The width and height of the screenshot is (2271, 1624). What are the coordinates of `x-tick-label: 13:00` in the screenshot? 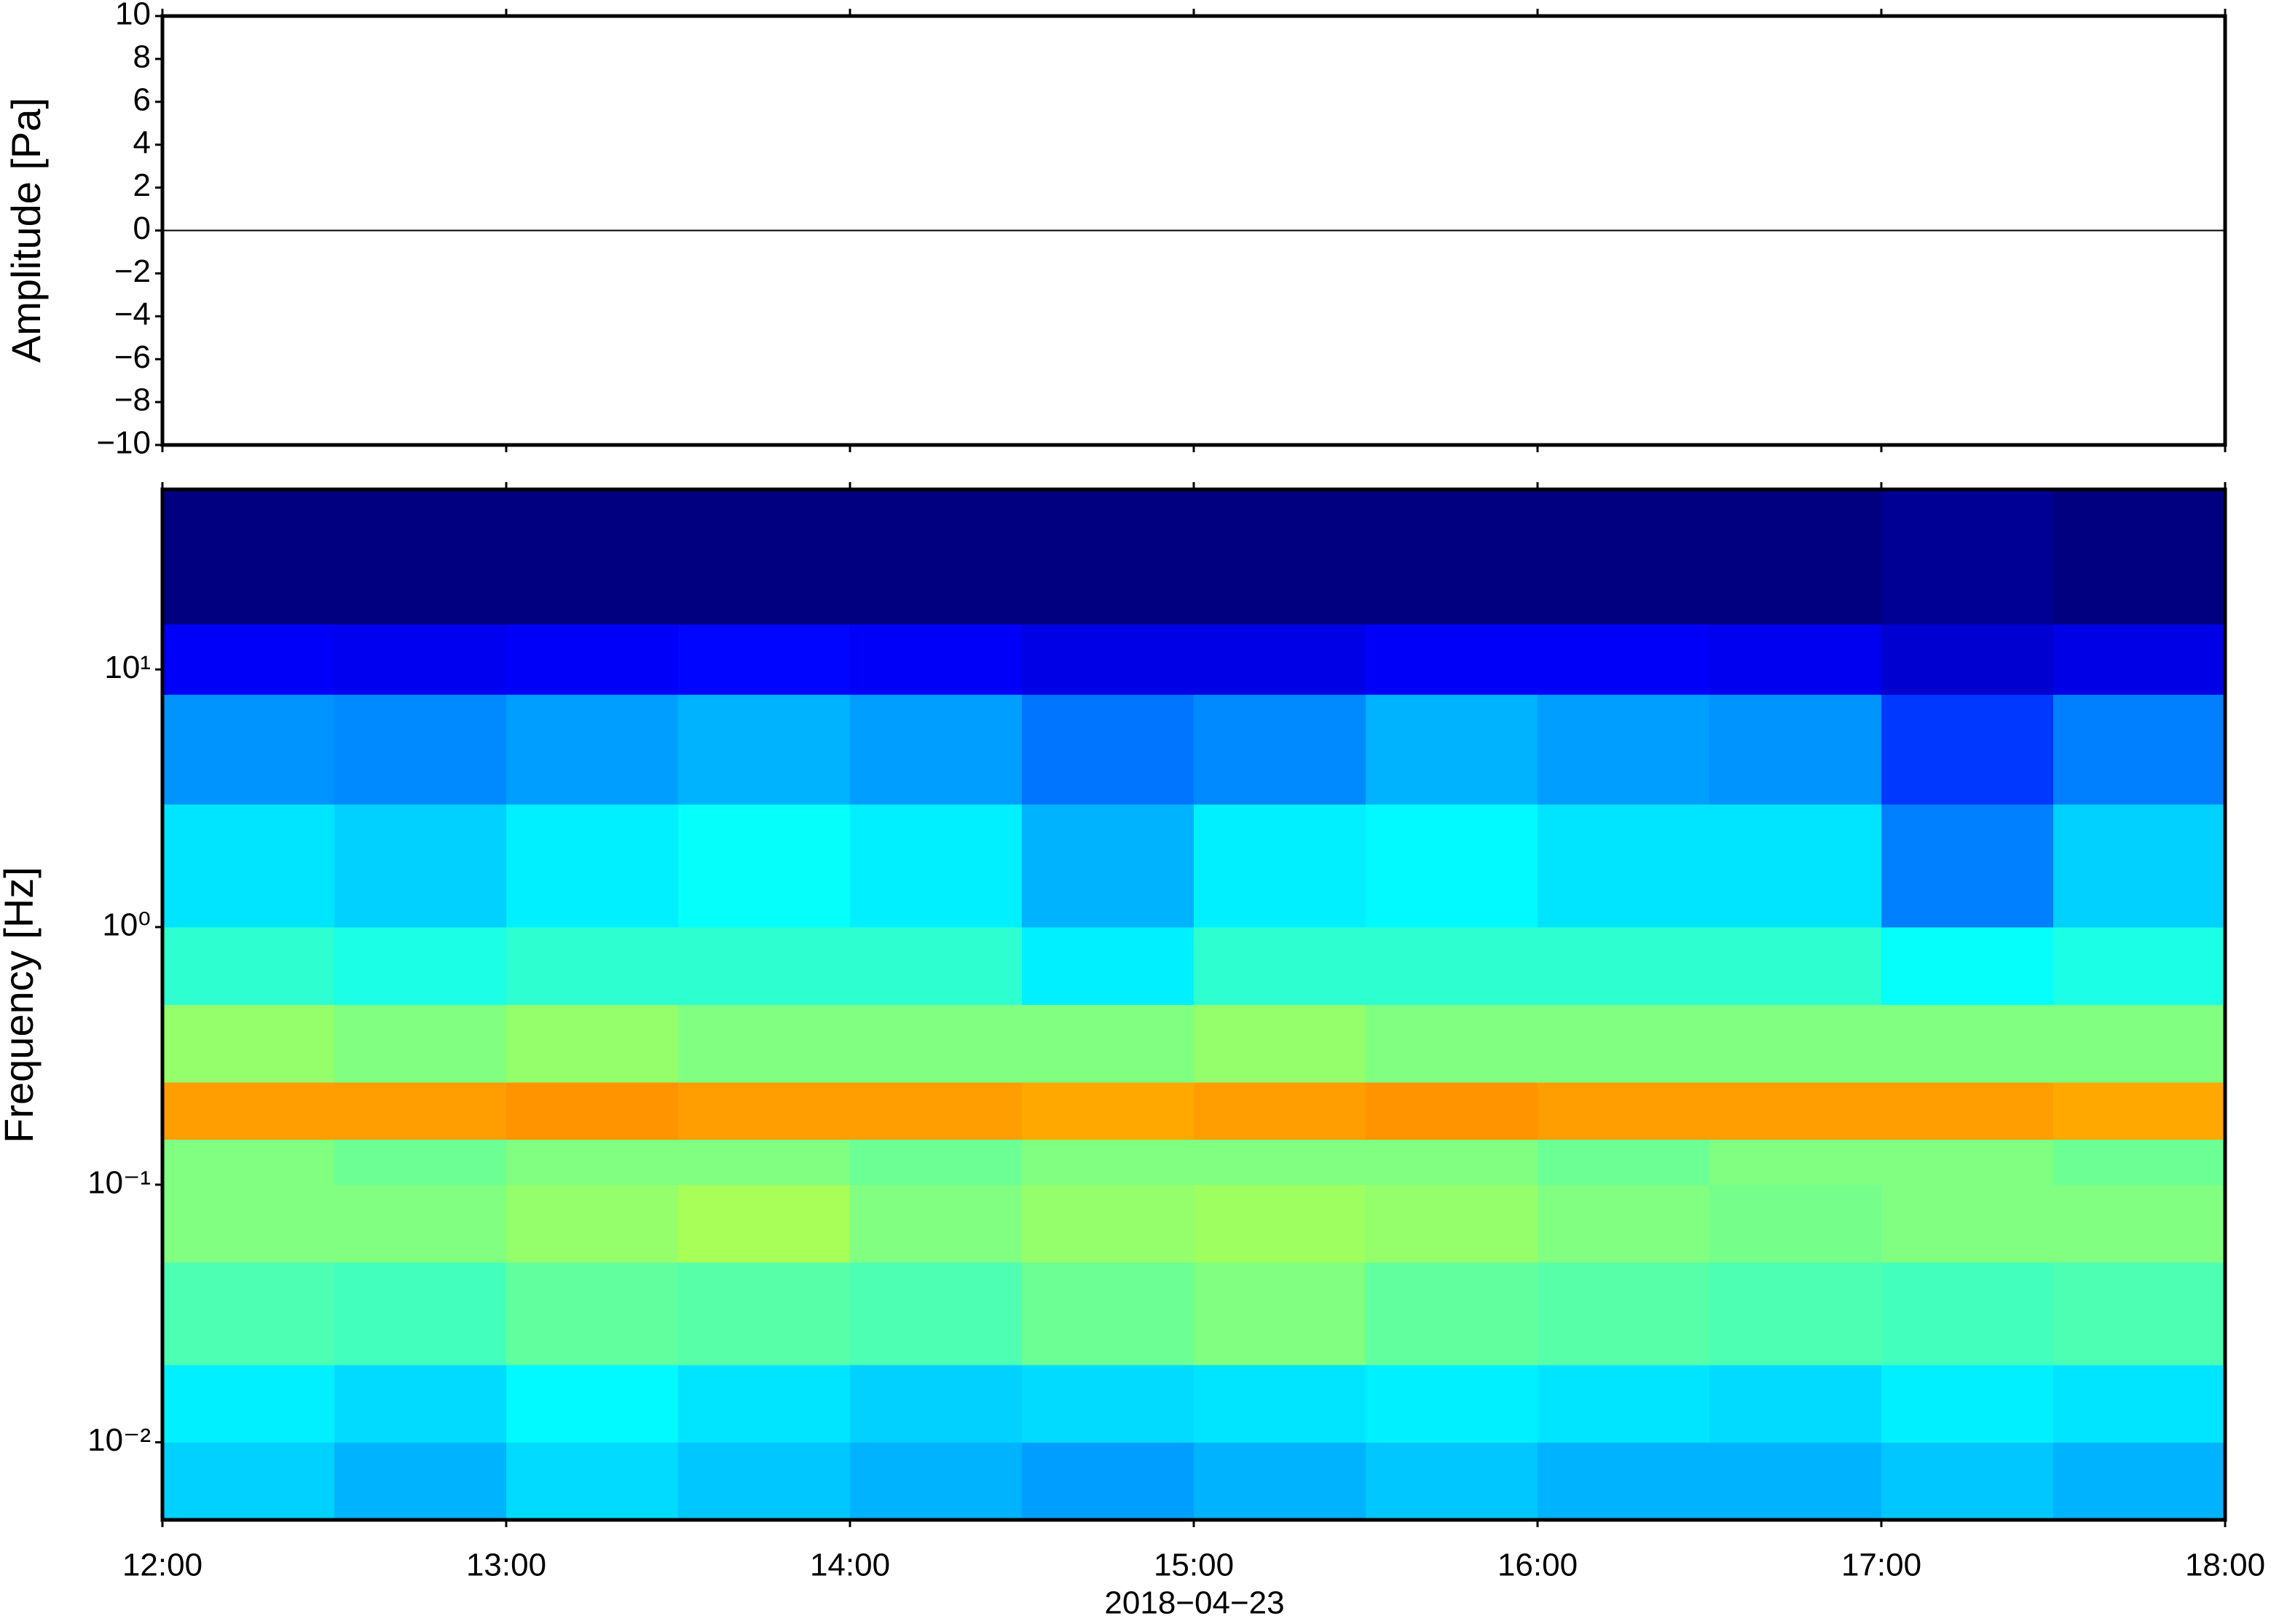 It's located at (506, 1565).